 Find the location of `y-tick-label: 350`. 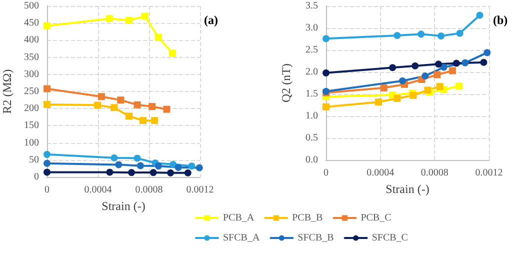

y-tick-label: 350 is located at coordinates (31, 57).